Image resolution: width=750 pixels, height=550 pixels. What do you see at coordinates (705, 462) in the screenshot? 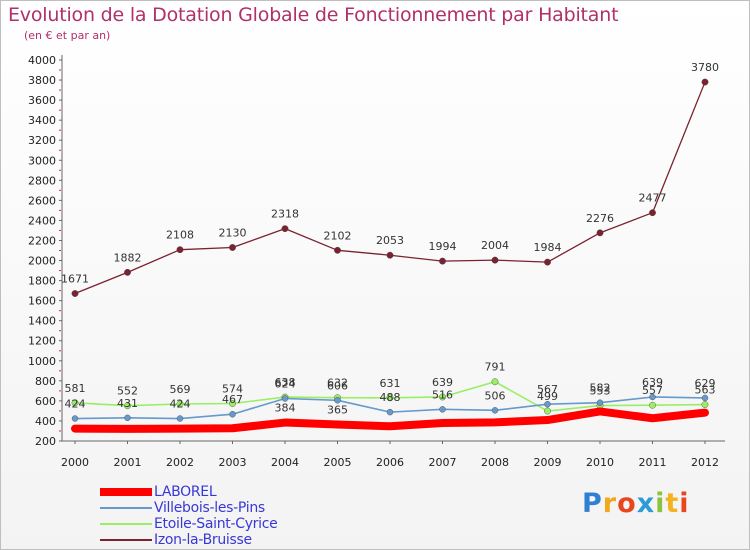
I see `x-tick-label: 2012` at bounding box center [705, 462].